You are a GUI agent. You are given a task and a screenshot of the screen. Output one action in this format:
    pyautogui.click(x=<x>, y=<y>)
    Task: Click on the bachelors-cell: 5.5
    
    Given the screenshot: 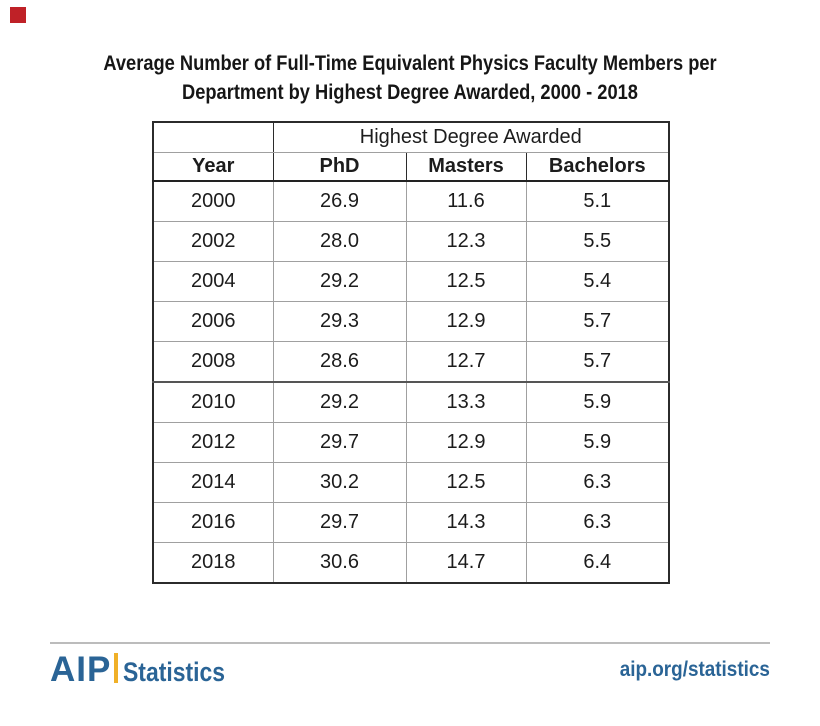 What is the action you would take?
    pyautogui.click(x=597, y=241)
    